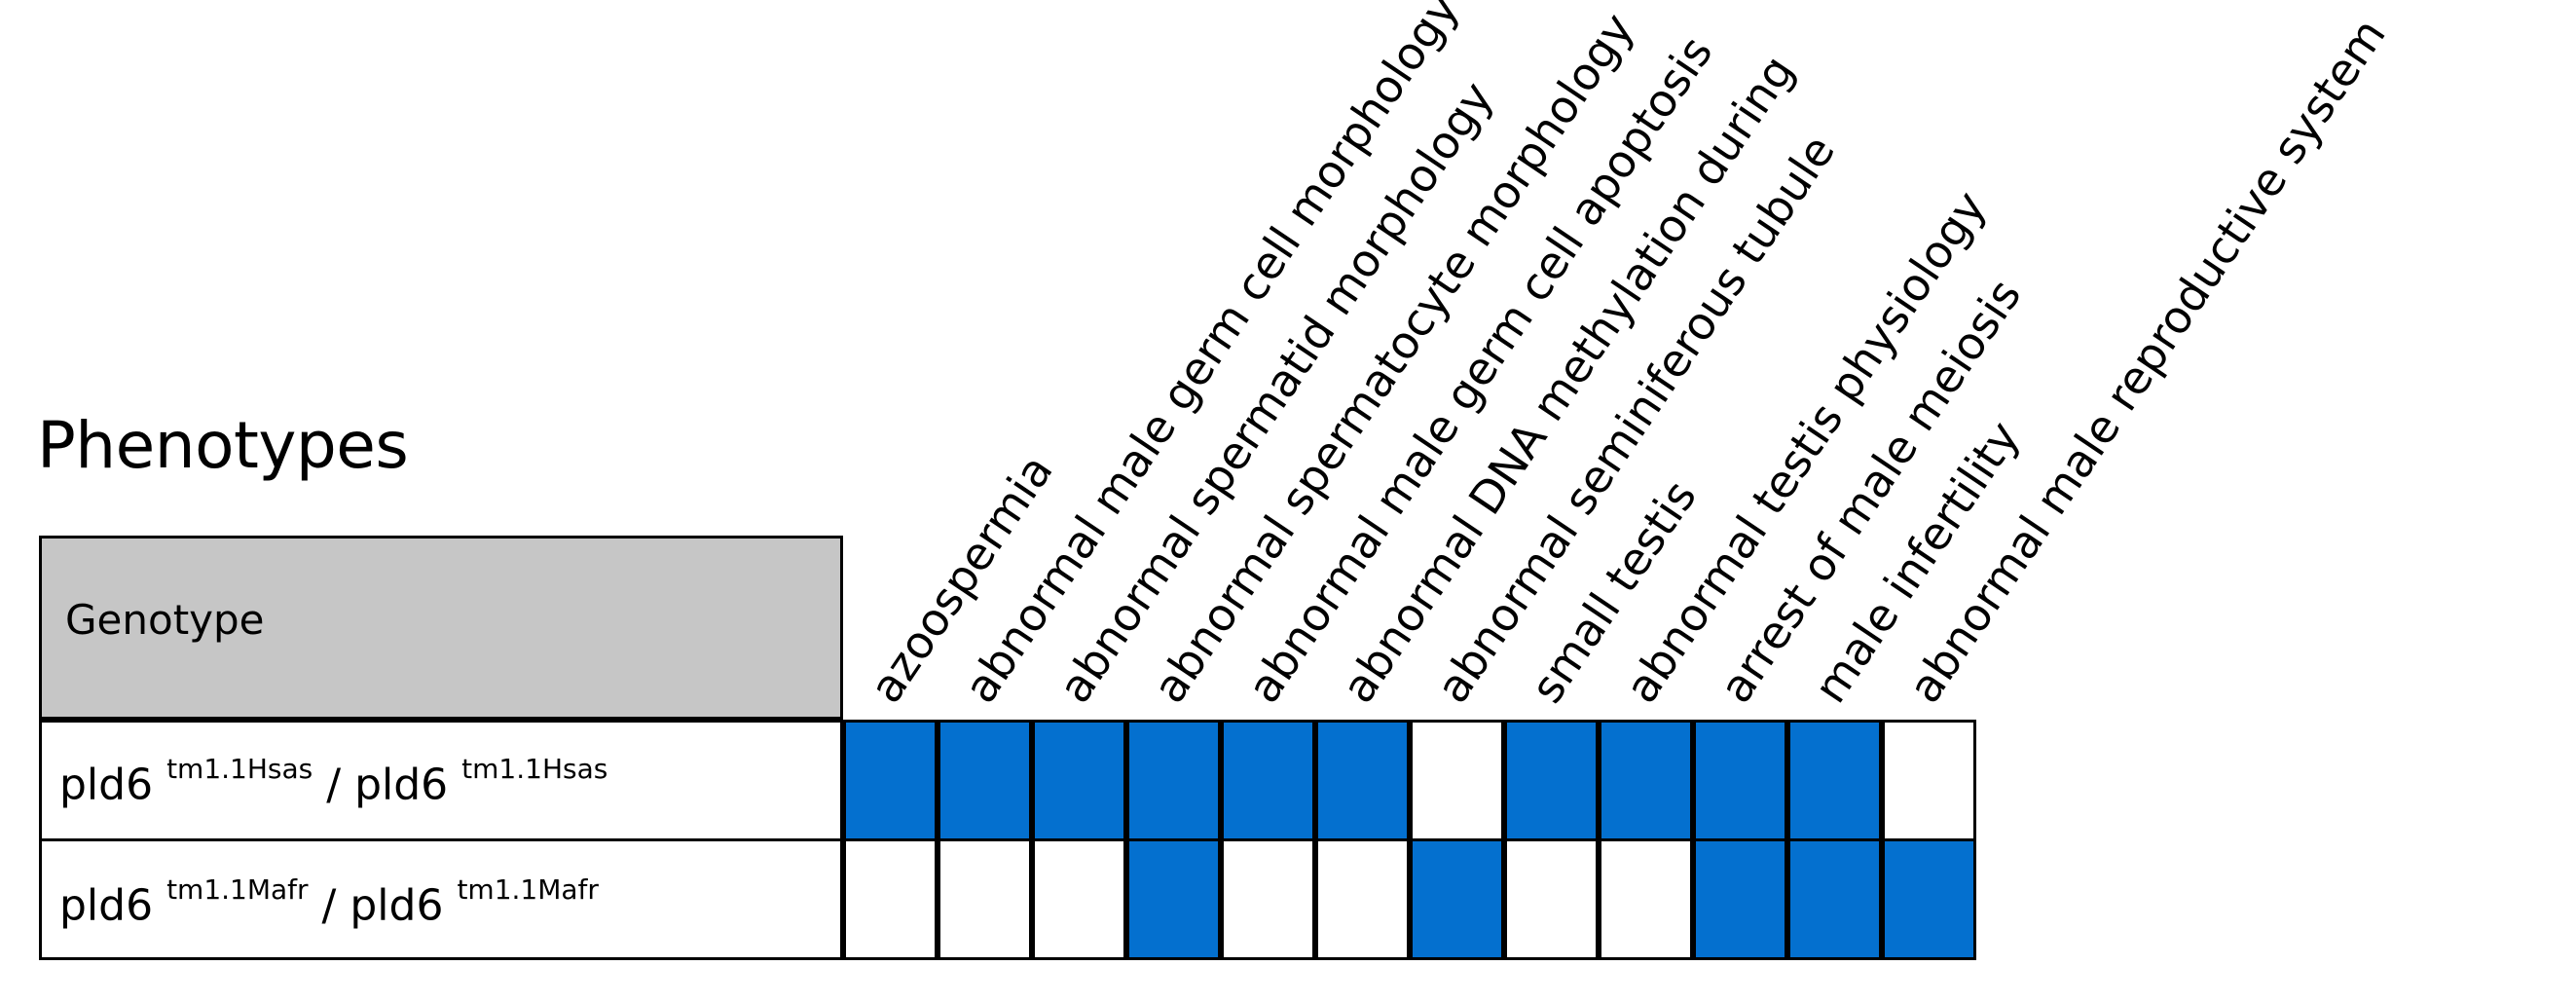 This screenshot has height=1003, width=2576. Describe the element at coordinates (441, 628) in the screenshot. I see `genotype-header-cell: Genotype` at that location.